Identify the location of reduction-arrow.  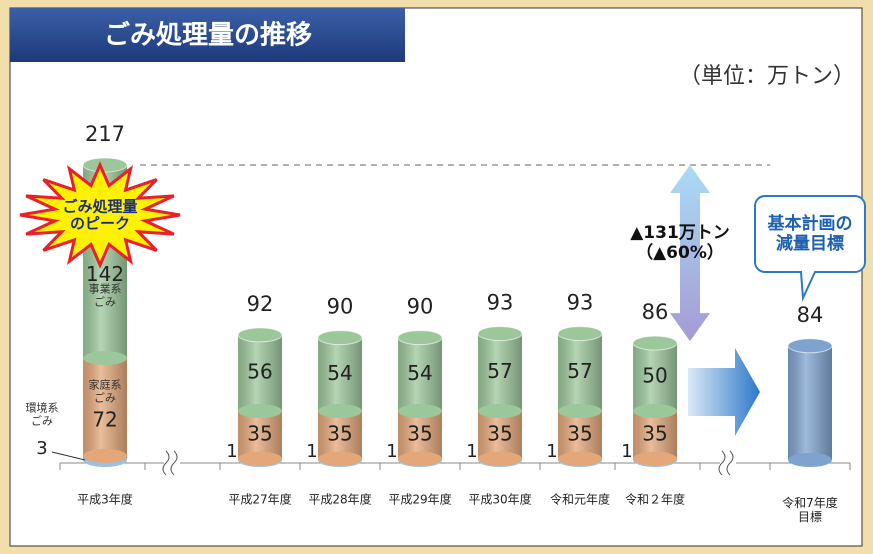
(690, 253).